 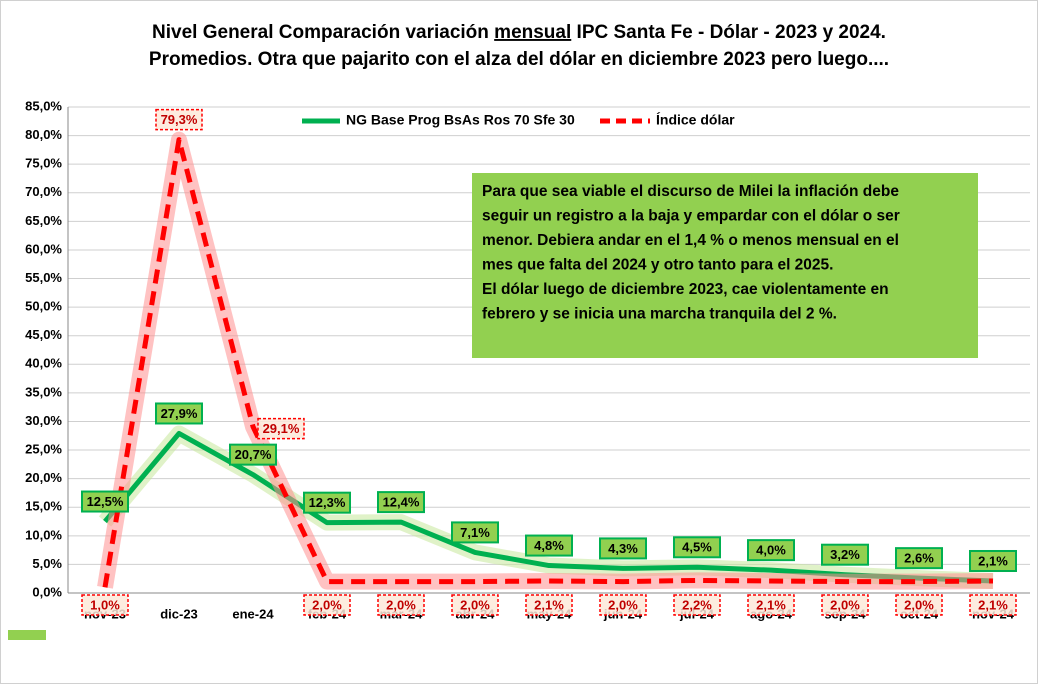 What do you see at coordinates (43, 534) in the screenshot?
I see `y-tick-label: 10,0%` at bounding box center [43, 534].